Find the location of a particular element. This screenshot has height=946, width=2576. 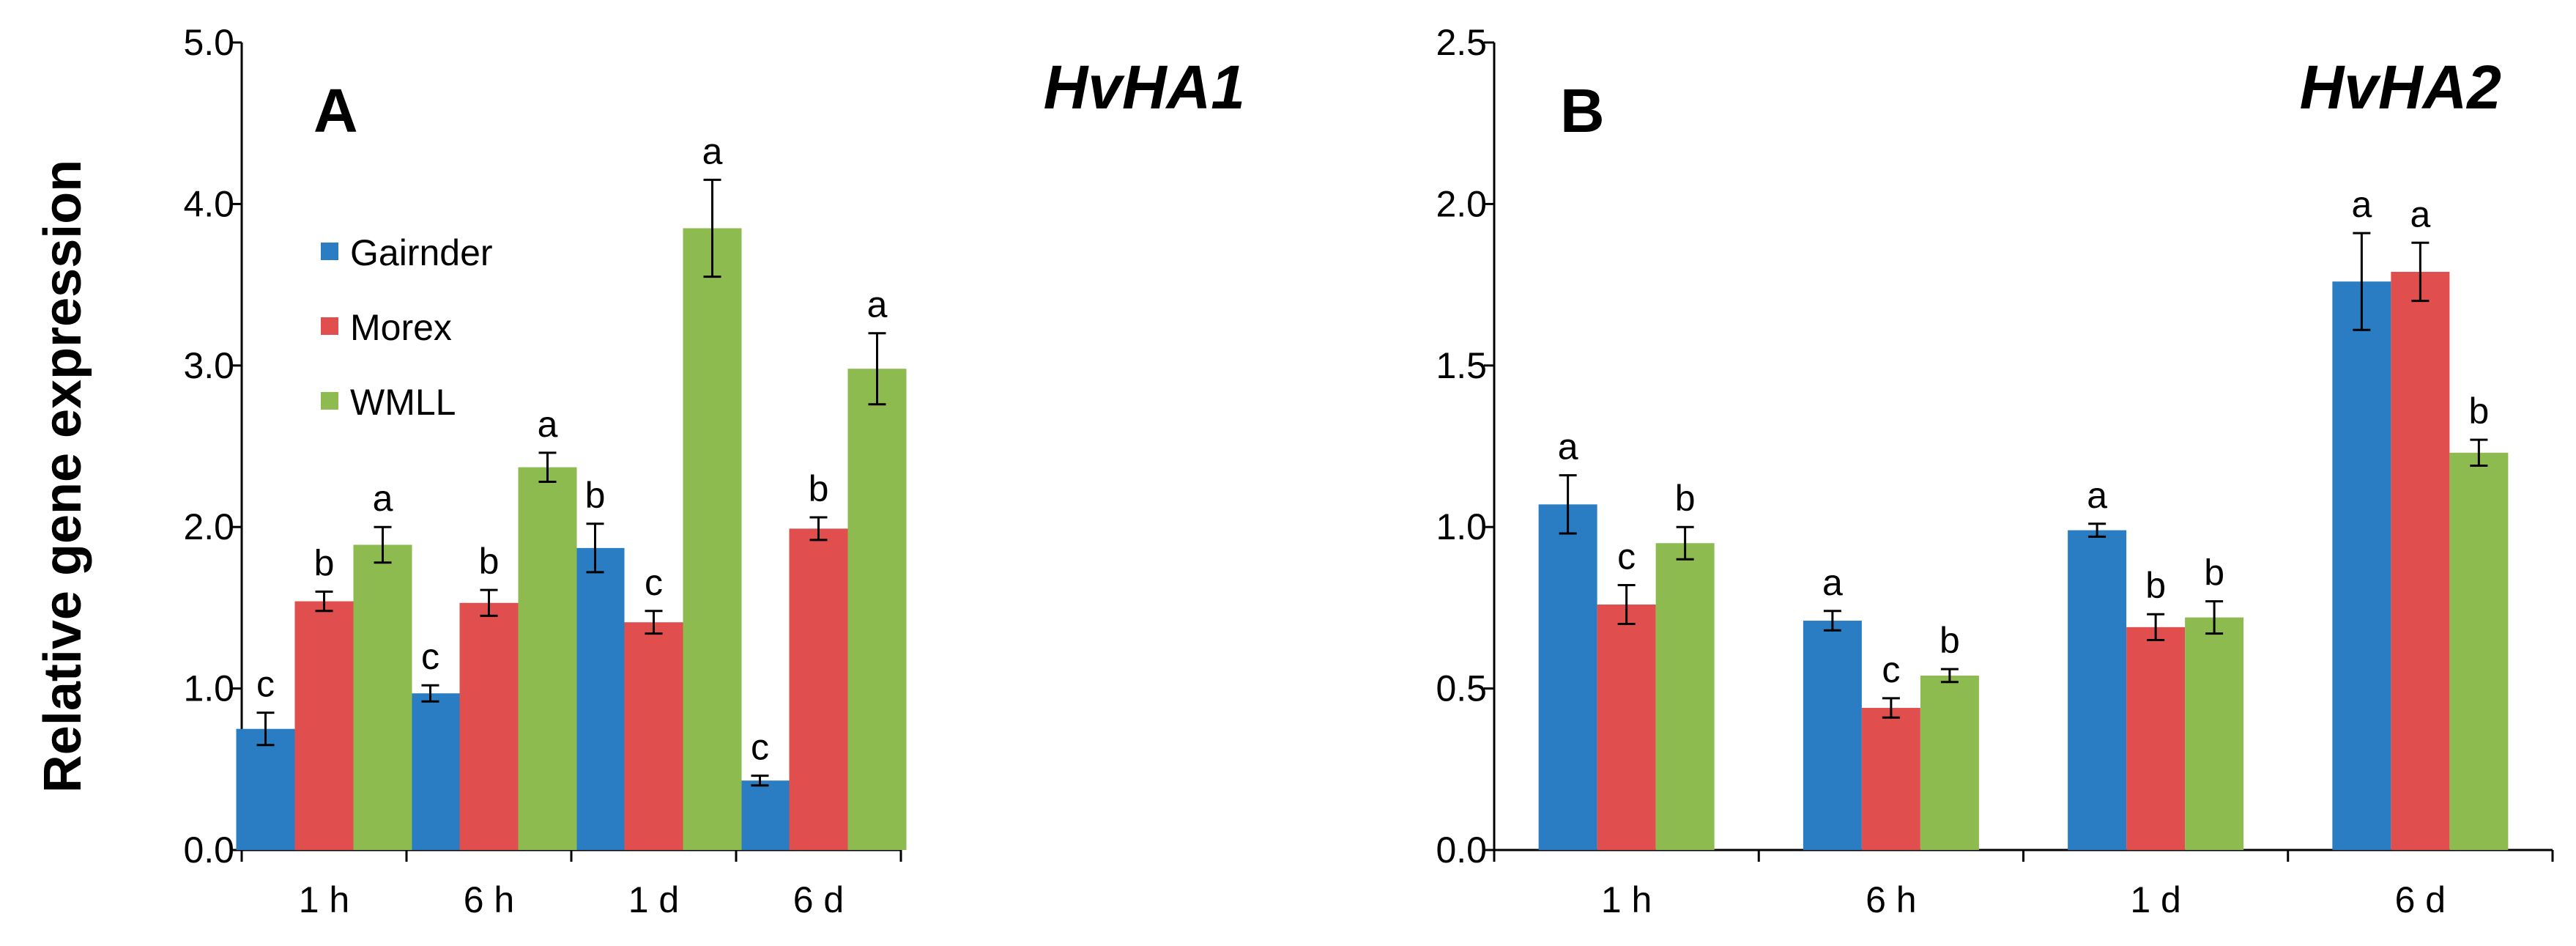

legend-swatch-wmll is located at coordinates (329, 401).